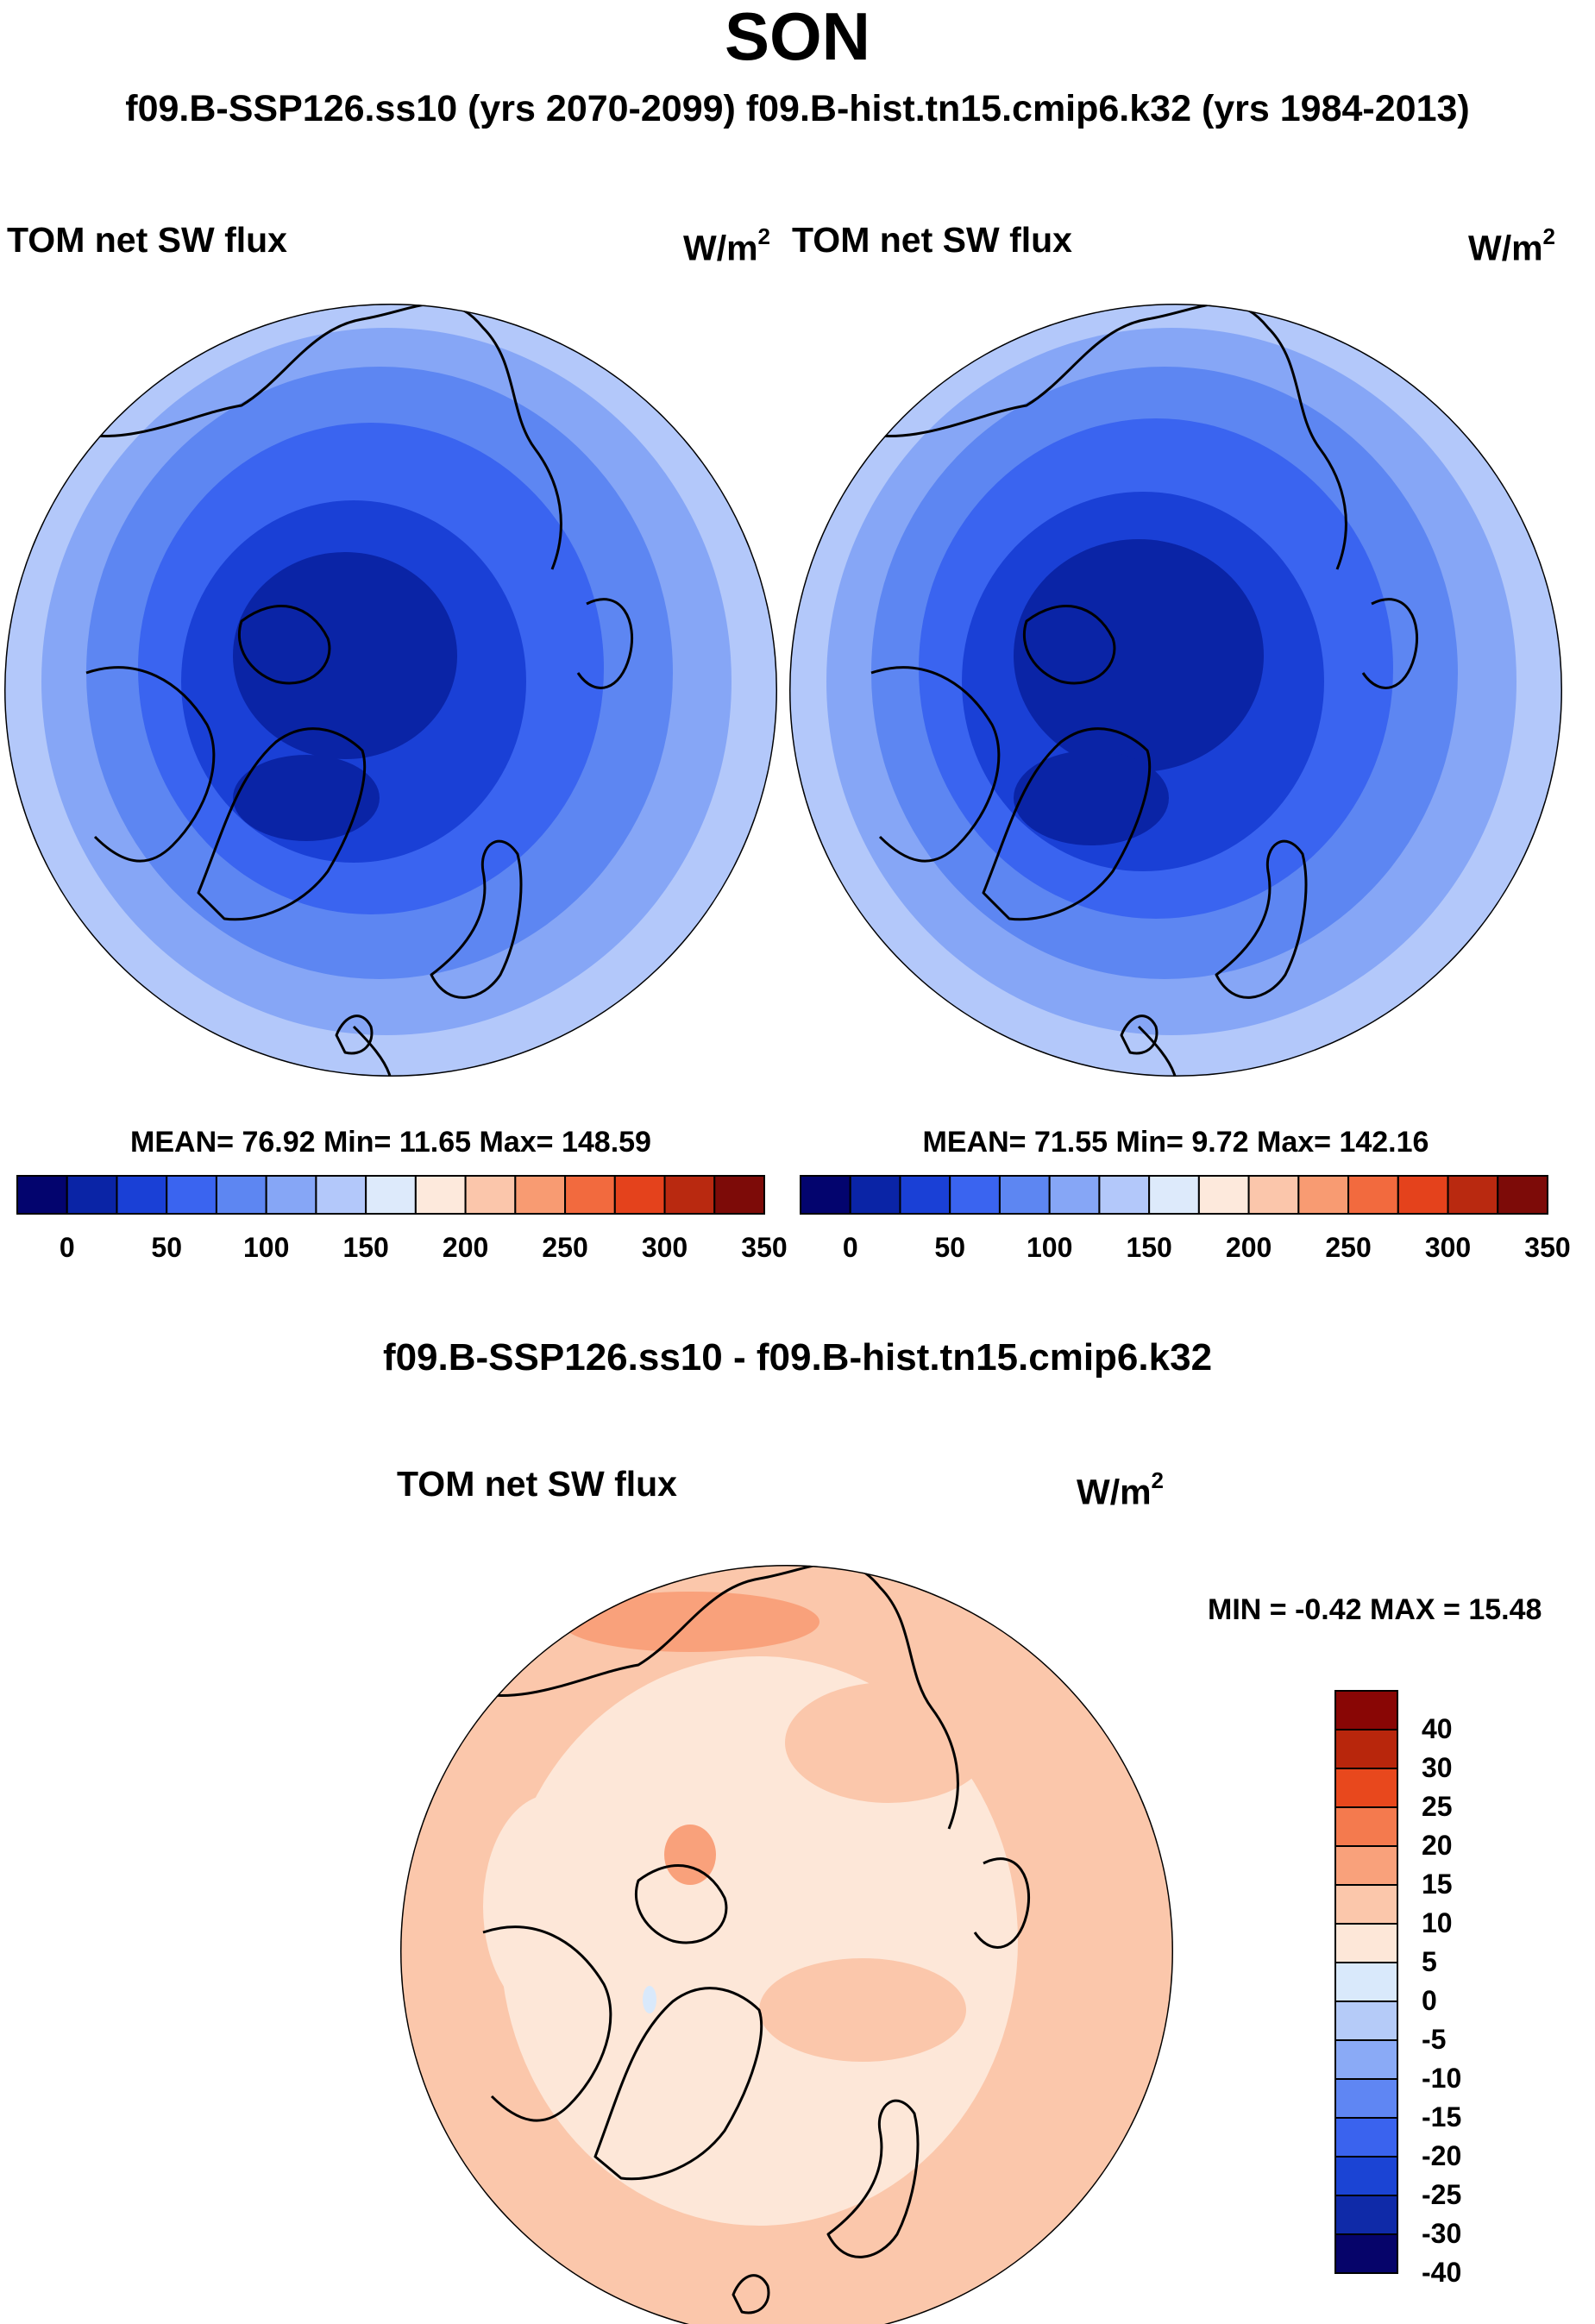 This screenshot has height=2324, width=1595. I want to click on right-colorbar-tick-label: 350, so click(1547, 1248).